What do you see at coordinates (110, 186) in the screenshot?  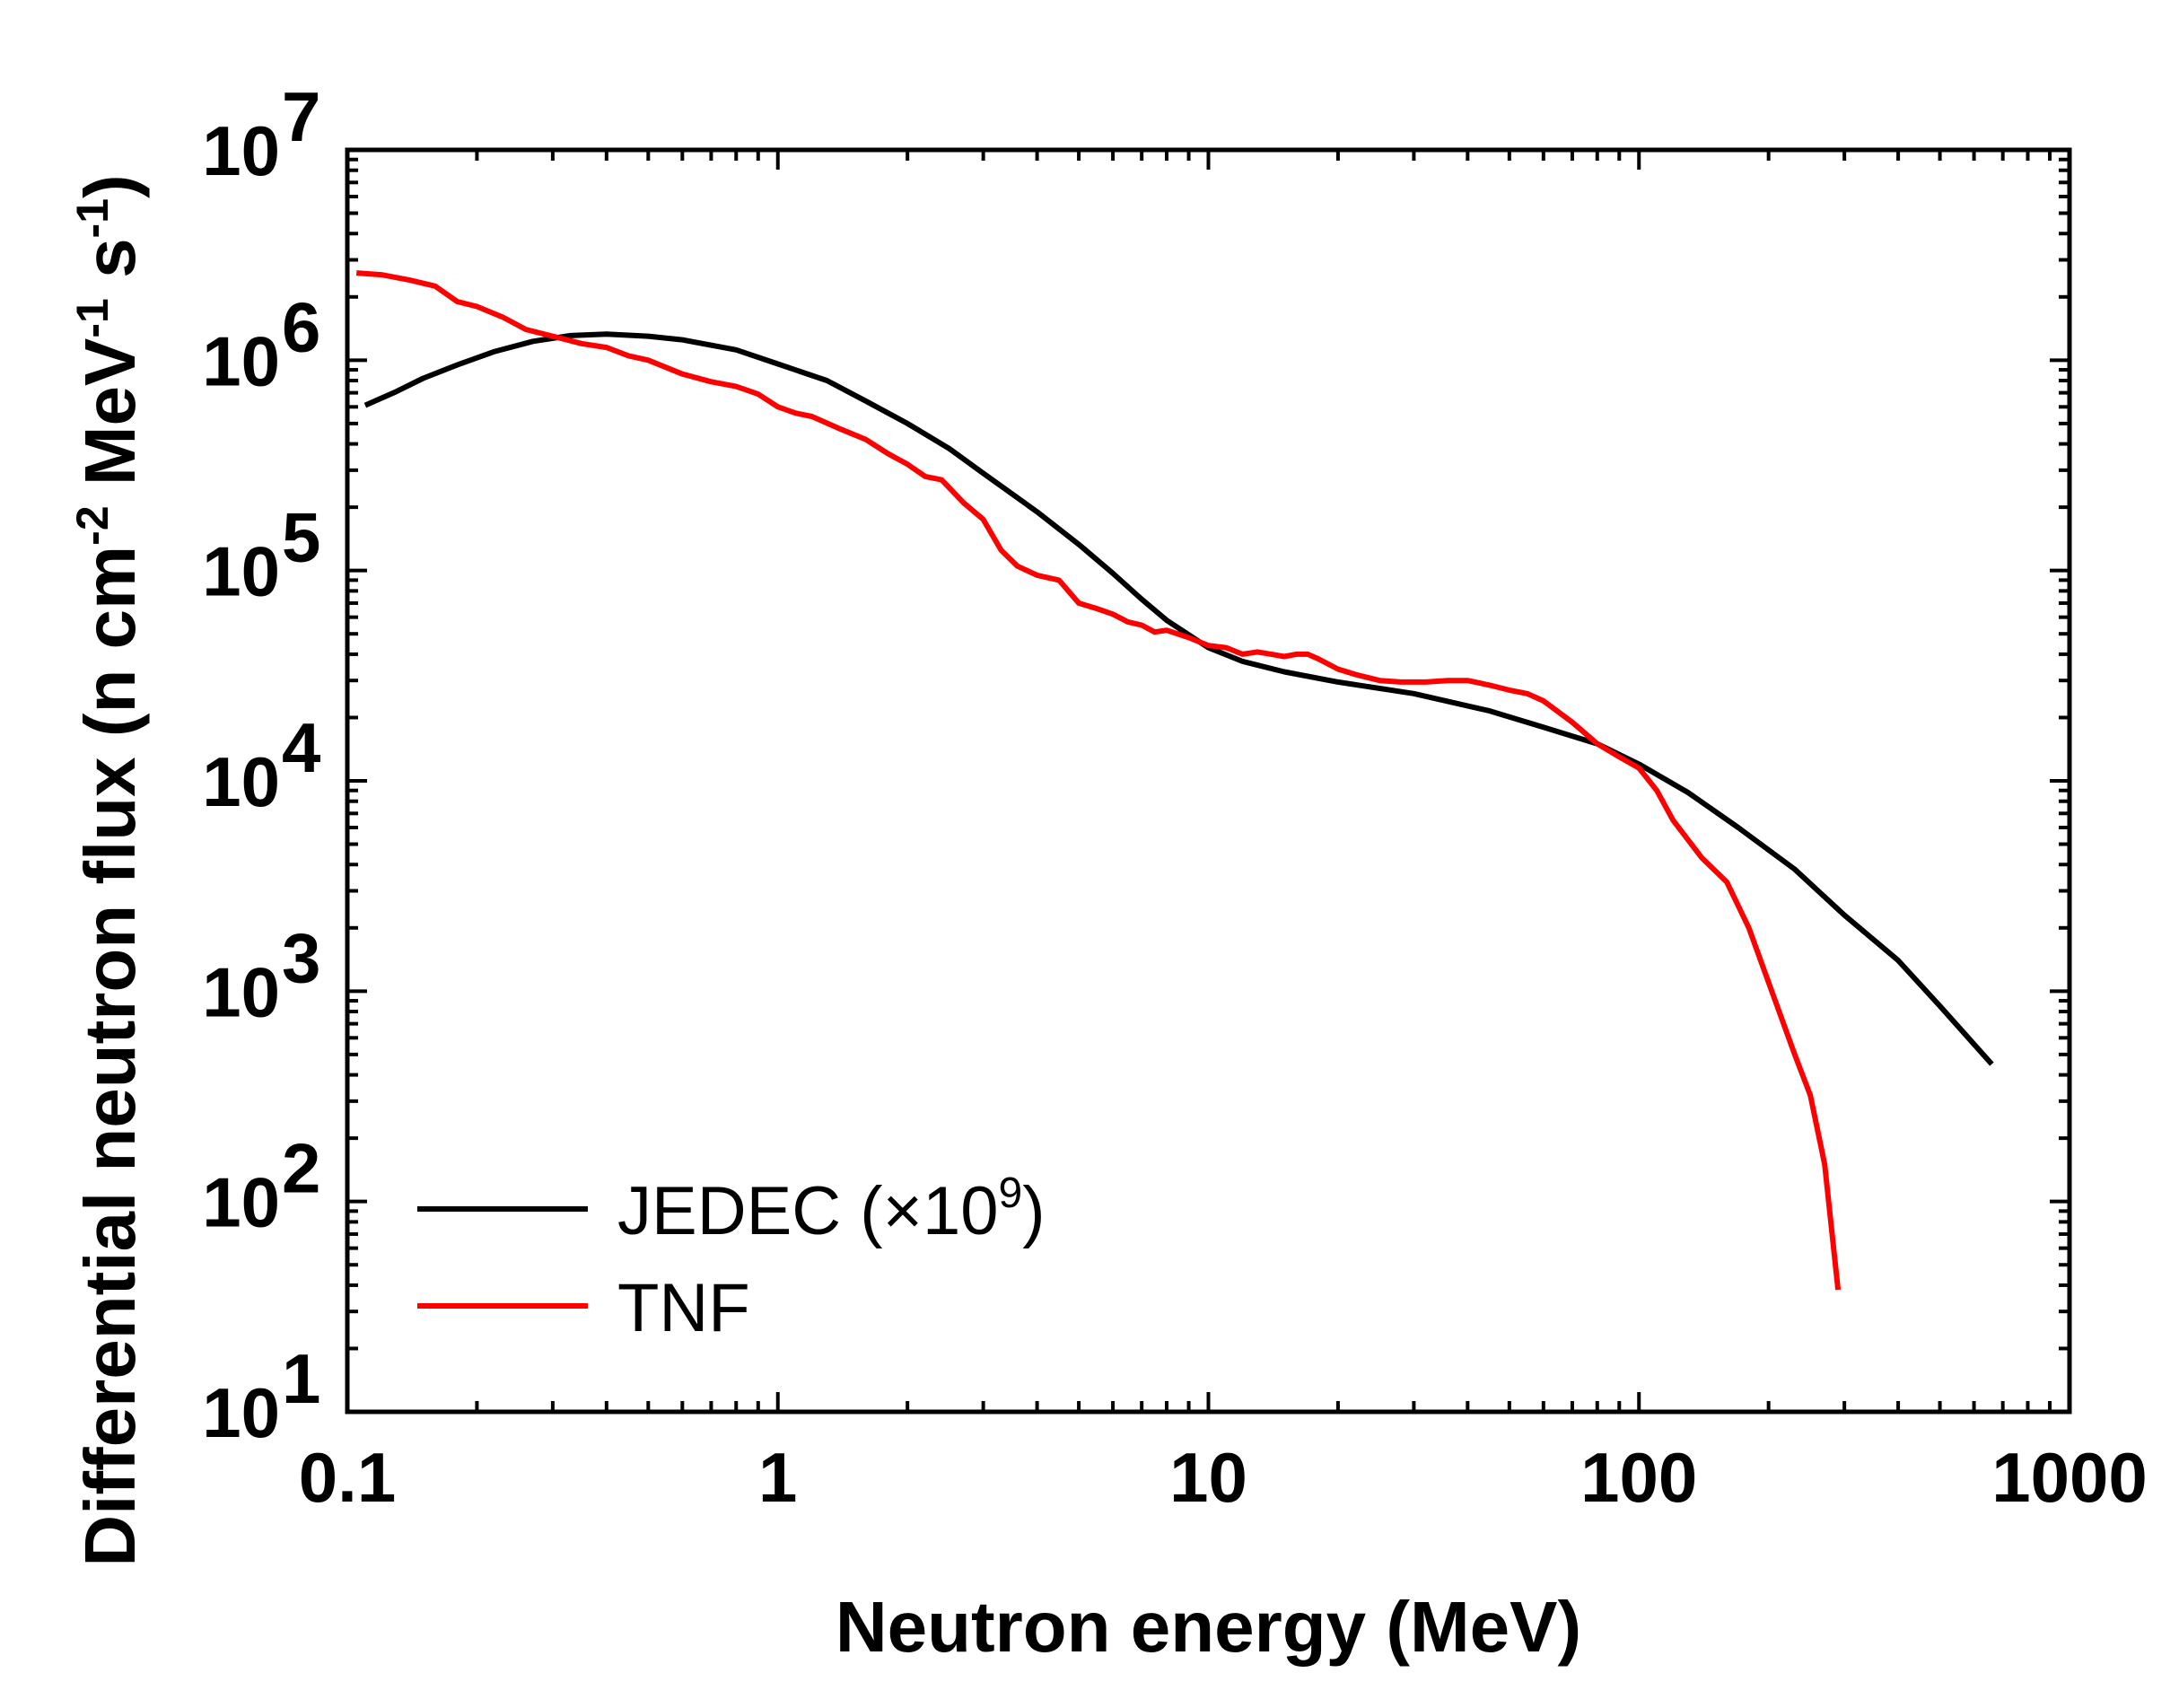 I see `y-axis-title-part: )` at bounding box center [110, 186].